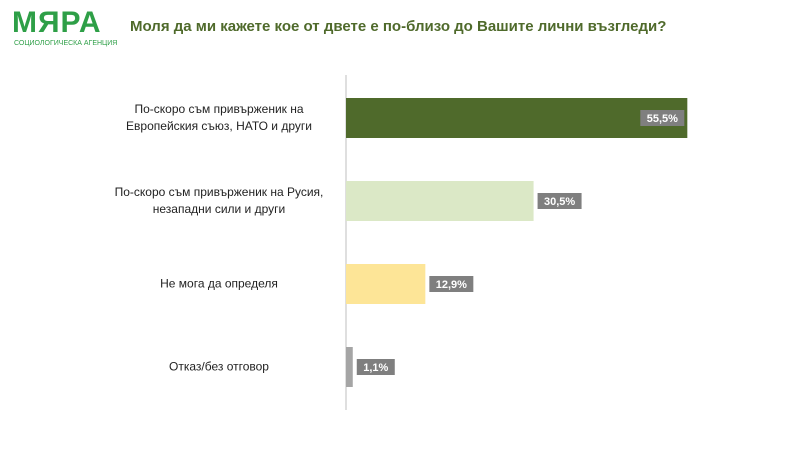 The width and height of the screenshot is (800, 451). Describe the element at coordinates (219, 283) in the screenshot. I see `category-label: Не мога да определя` at that location.